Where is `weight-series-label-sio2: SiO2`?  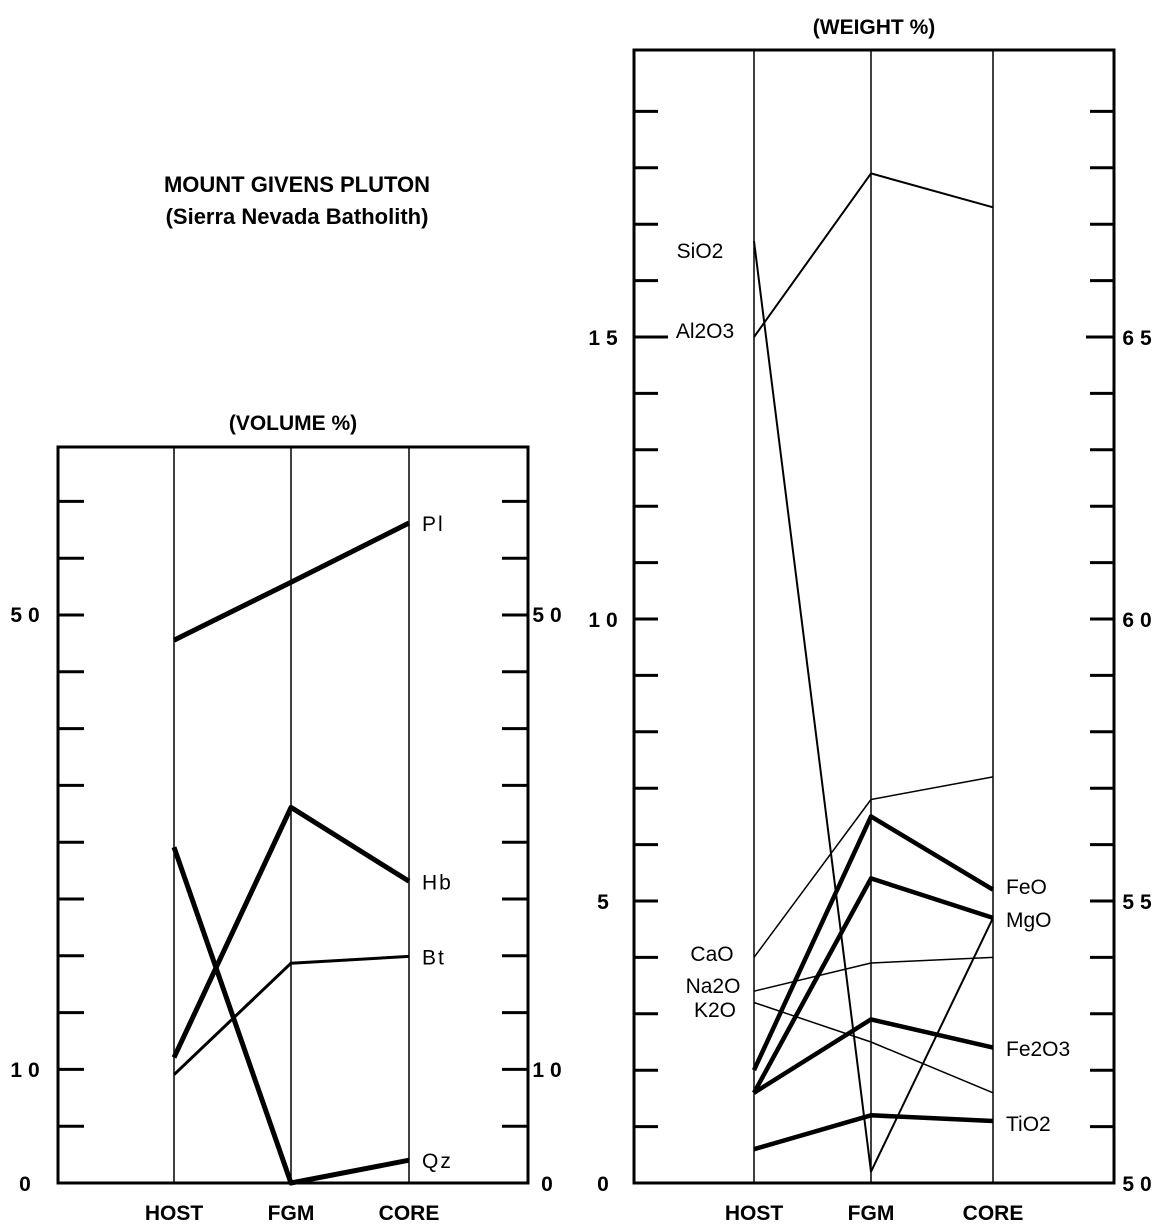
weight-series-label-sio2: SiO2 is located at coordinates (700, 251).